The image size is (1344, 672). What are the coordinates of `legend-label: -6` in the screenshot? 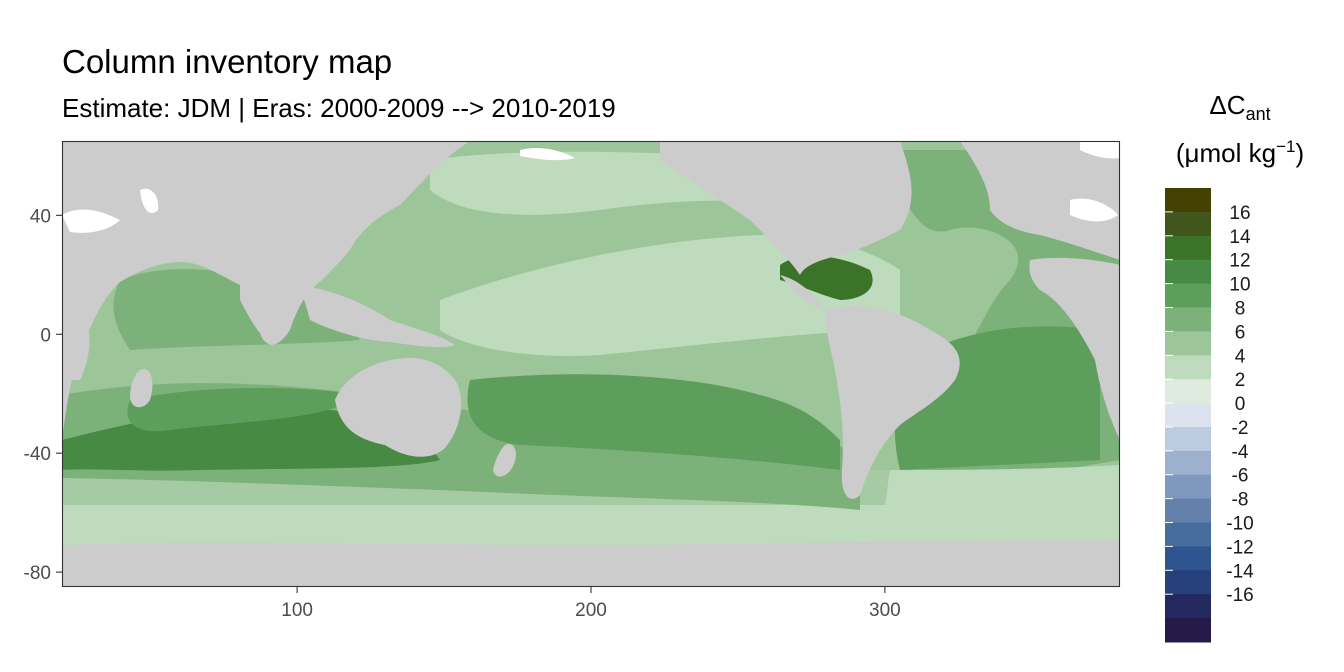 It's located at (1240, 476).